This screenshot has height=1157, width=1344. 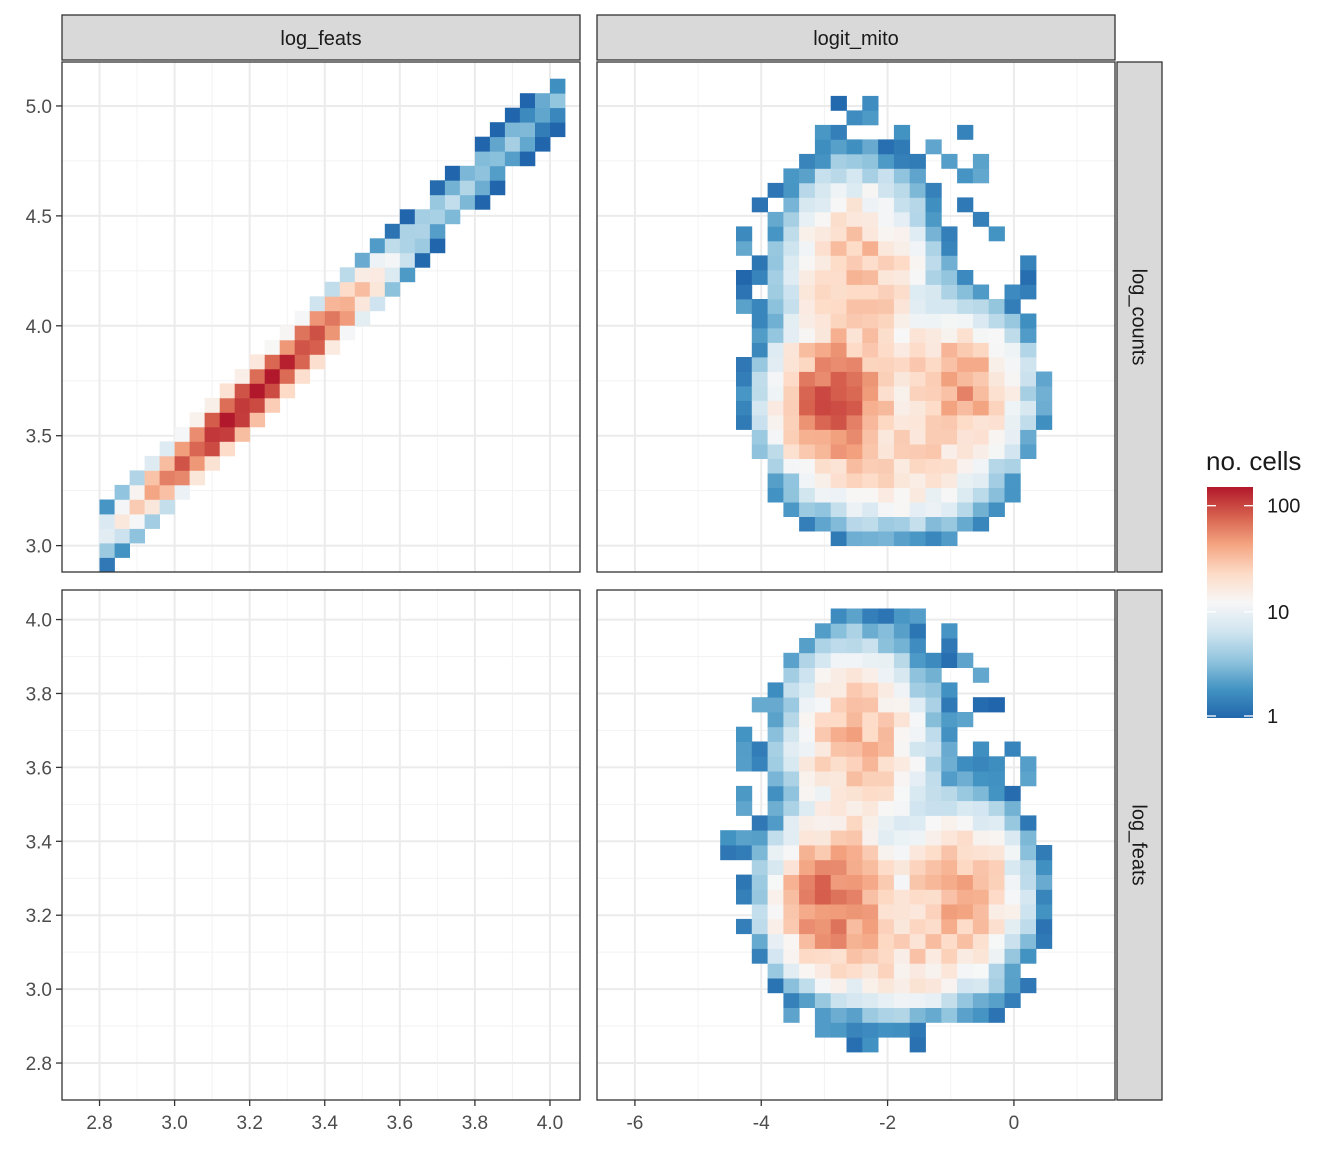 What do you see at coordinates (550, 1123) in the screenshot?
I see `x-tick-label: 4.0` at bounding box center [550, 1123].